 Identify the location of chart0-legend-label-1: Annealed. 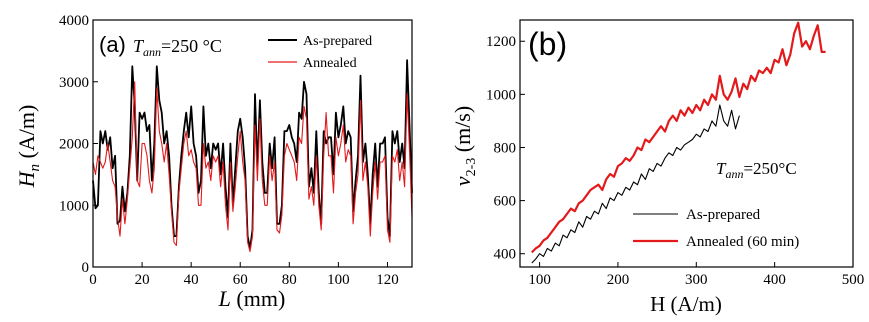
(330, 63).